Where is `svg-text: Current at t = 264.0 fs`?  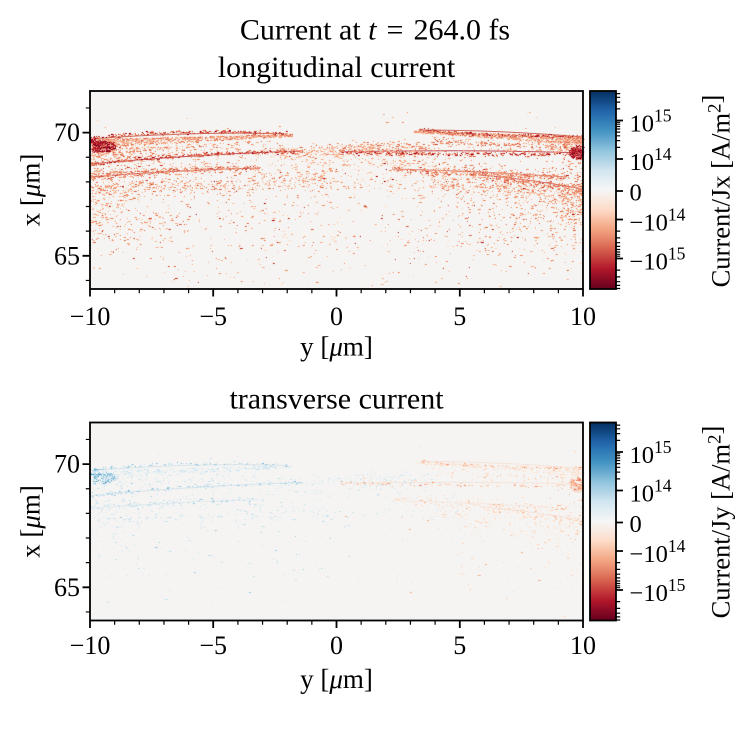 svg-text: Current at t = 264.0 fs is located at coordinates (375, 30).